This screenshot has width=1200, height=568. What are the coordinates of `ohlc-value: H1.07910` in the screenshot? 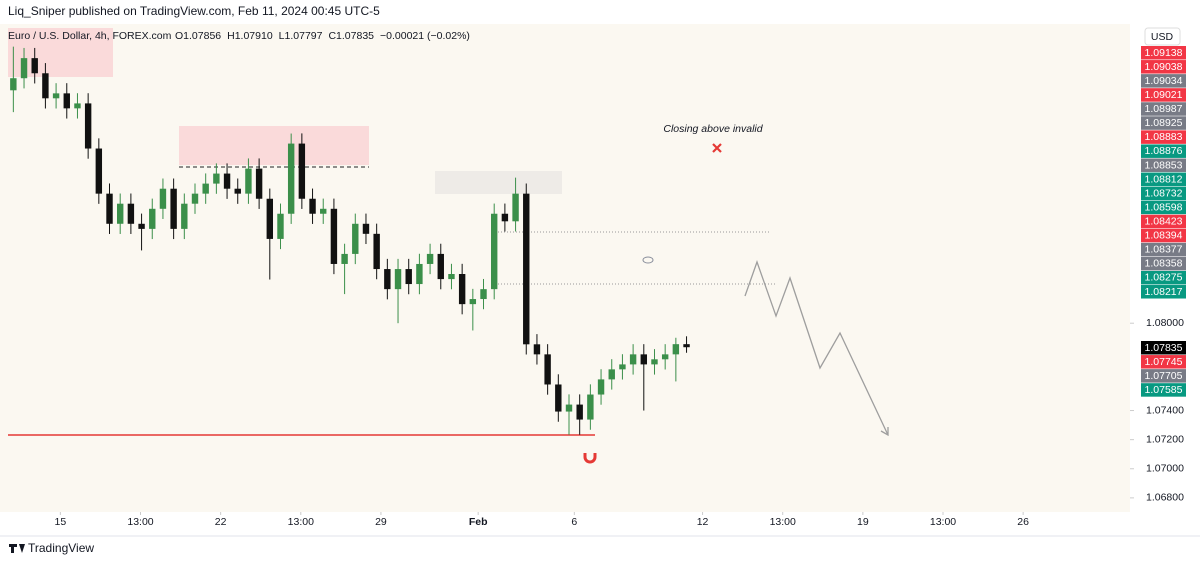 It's located at (250, 36).